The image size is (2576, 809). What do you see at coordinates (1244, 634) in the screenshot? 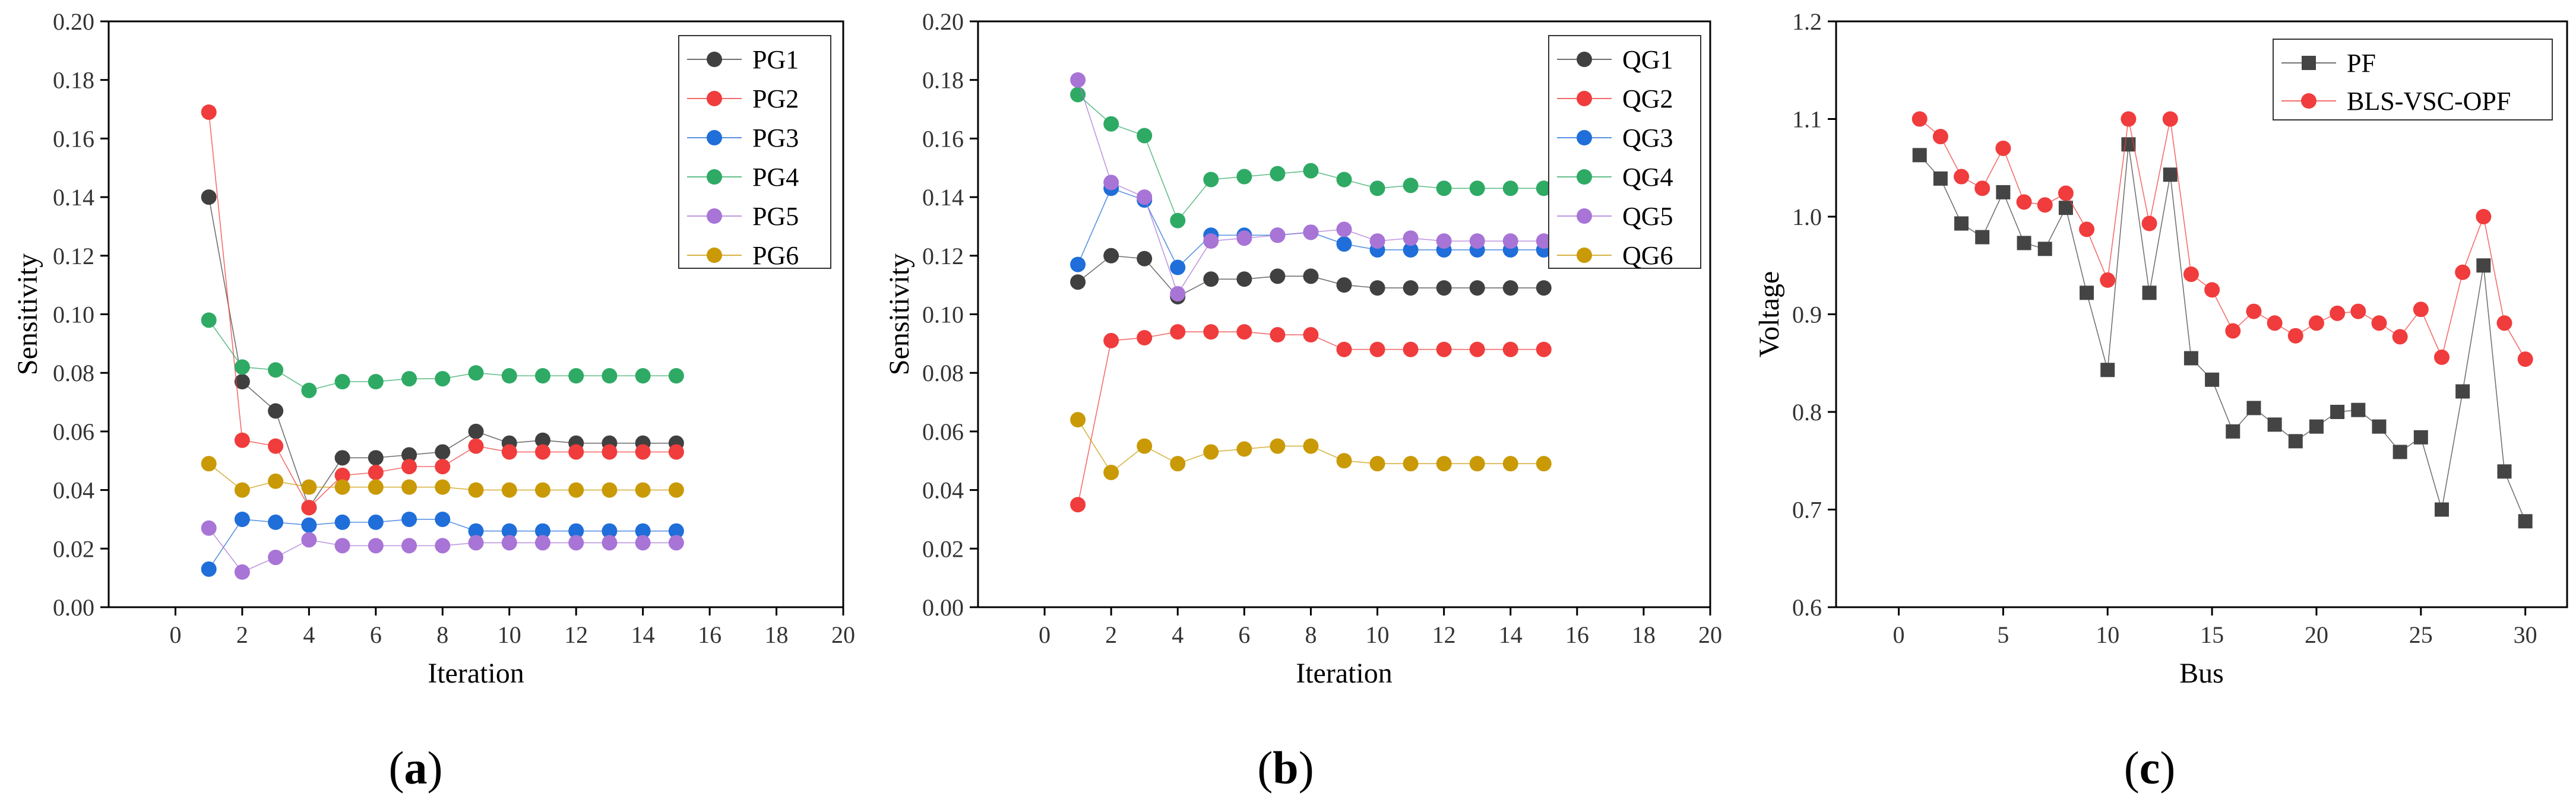
I see `x-tick-label: 6` at bounding box center [1244, 634].